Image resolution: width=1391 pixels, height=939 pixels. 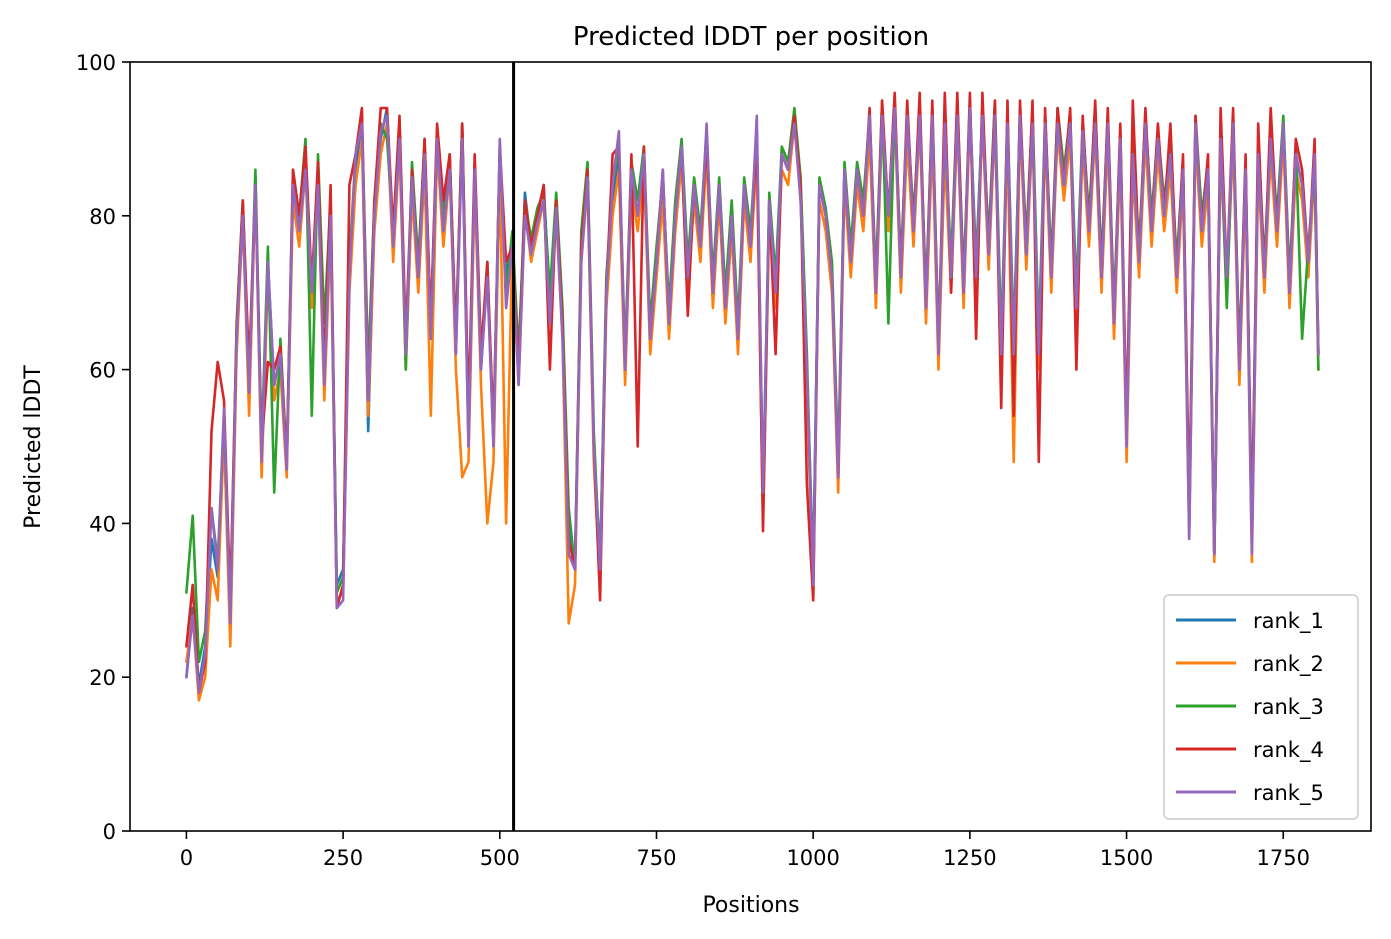 What do you see at coordinates (500, 858) in the screenshot?
I see `x-tick-label: 500` at bounding box center [500, 858].